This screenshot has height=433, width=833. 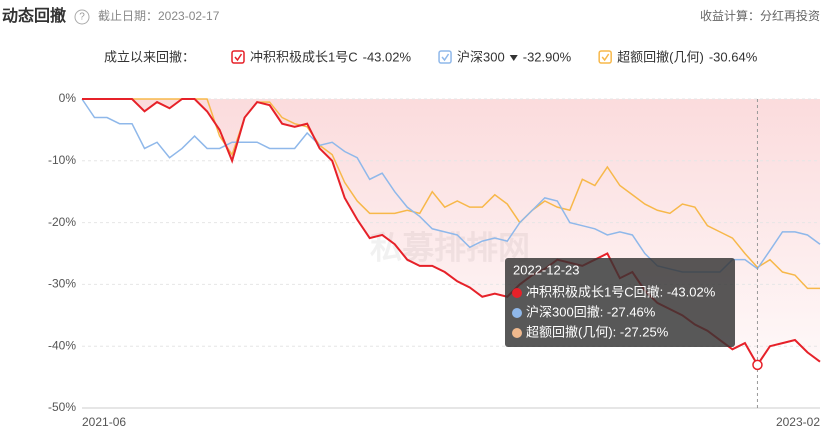 What do you see at coordinates (547, 56) in the screenshot?
I see `legend-value: -32.90%` at bounding box center [547, 56].